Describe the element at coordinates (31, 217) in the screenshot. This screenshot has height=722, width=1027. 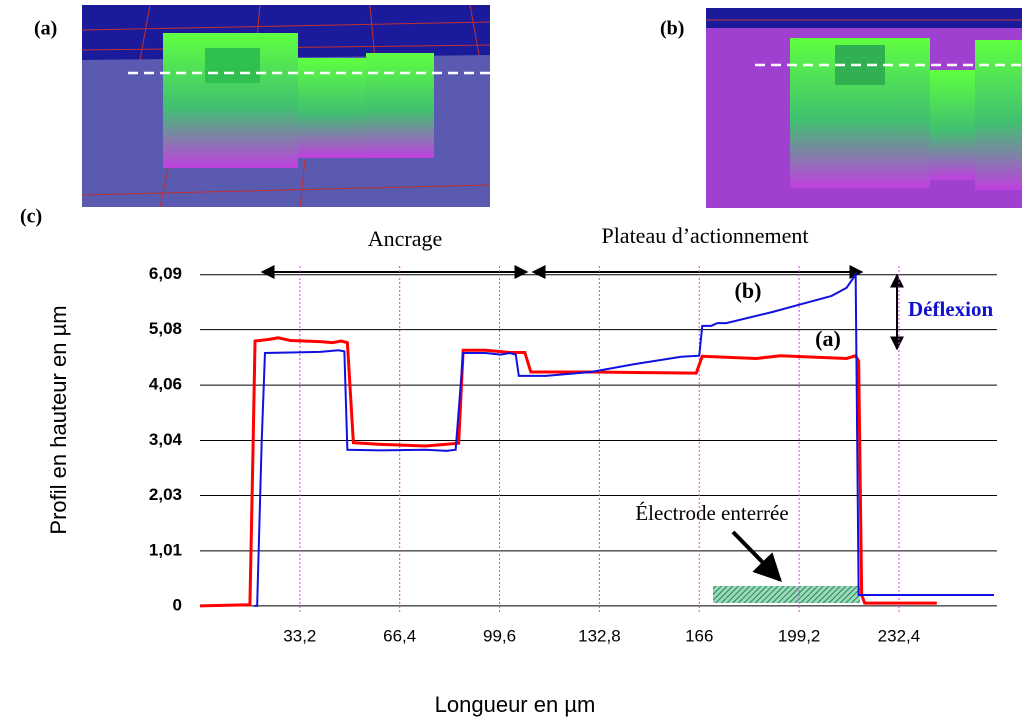
I see `panel-label: (c)` at that location.